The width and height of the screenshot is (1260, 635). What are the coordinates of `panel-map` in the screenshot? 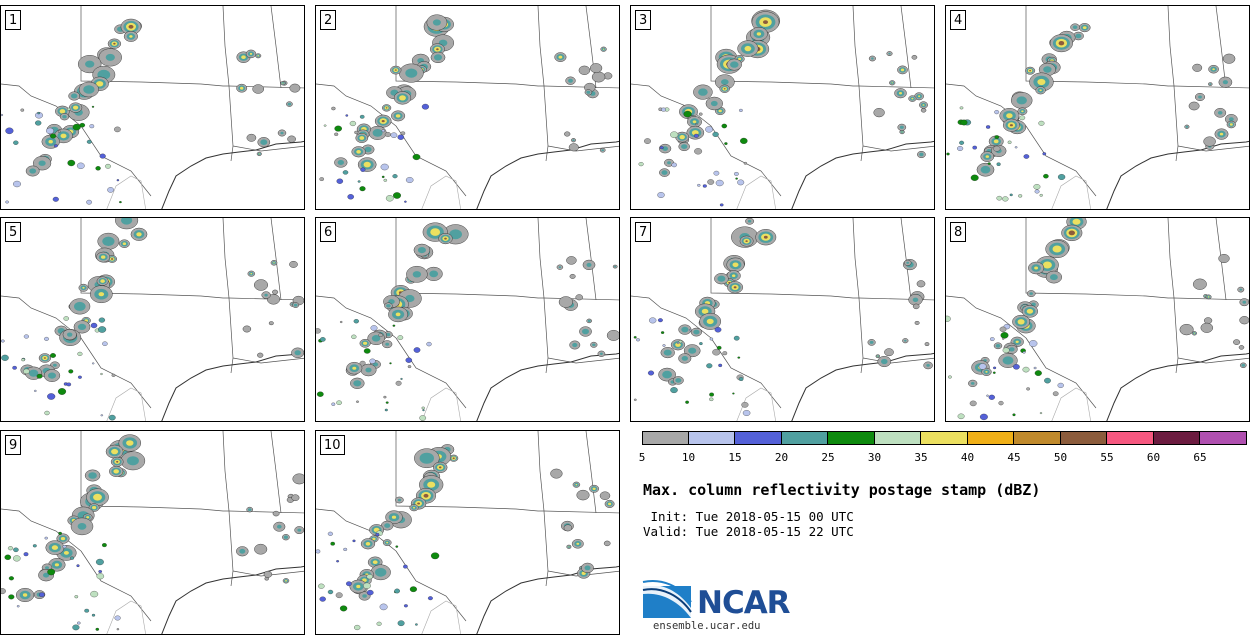 It's located at (152, 107).